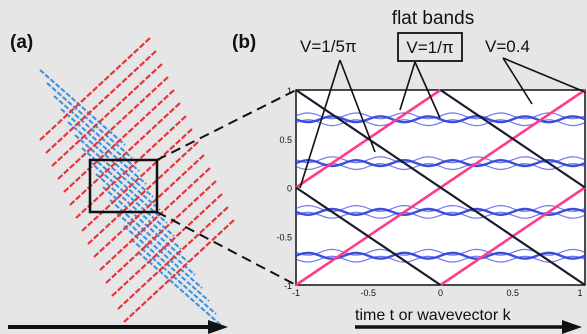  What do you see at coordinates (226, 248) in the screenshot?
I see `zoom-line-bottom` at bounding box center [226, 248].